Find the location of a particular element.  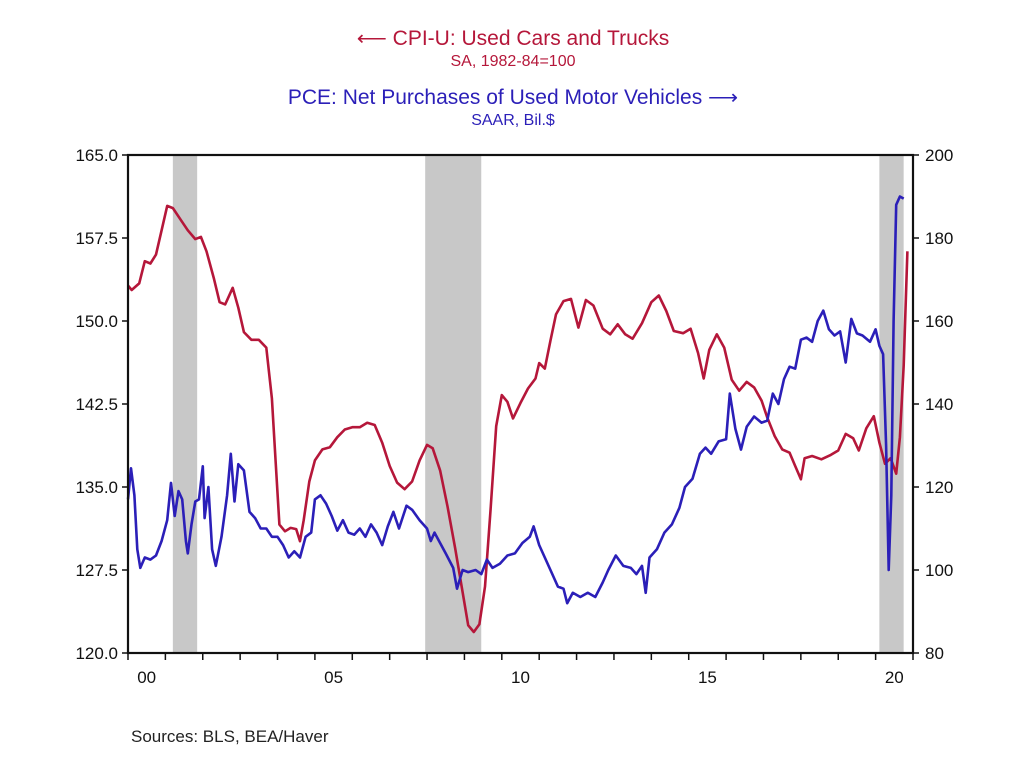

right-y-axis: 80 100 120 140 160 180 200 is located at coordinates (933, 404).